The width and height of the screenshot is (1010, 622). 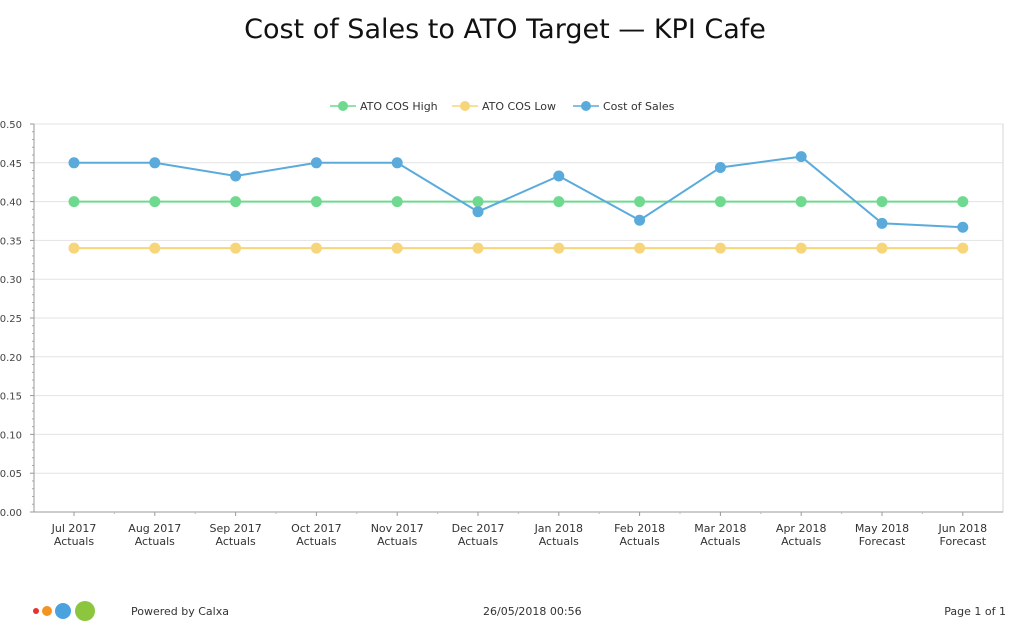 What do you see at coordinates (639, 106) in the screenshot?
I see `legend-label: Cost of Sales` at bounding box center [639, 106].